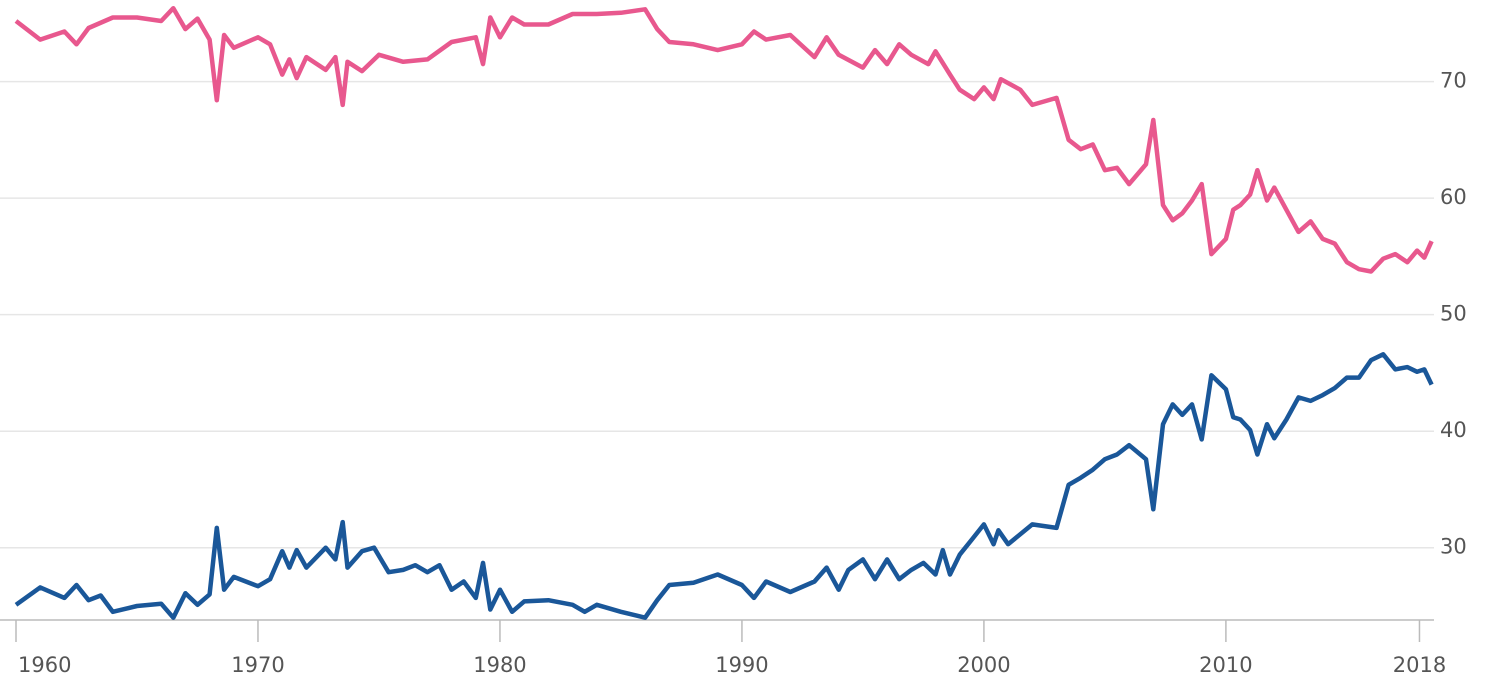 Image resolution: width=1500 pixels, height=685 pixels. I want to click on x-tick-label: 2018, so click(1419, 665).